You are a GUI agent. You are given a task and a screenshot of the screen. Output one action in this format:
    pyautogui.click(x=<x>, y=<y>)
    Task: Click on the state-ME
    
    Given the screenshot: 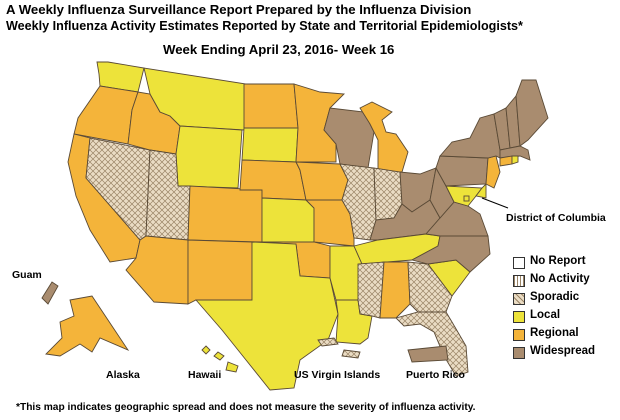 What is the action you would take?
    pyautogui.click(x=532, y=113)
    